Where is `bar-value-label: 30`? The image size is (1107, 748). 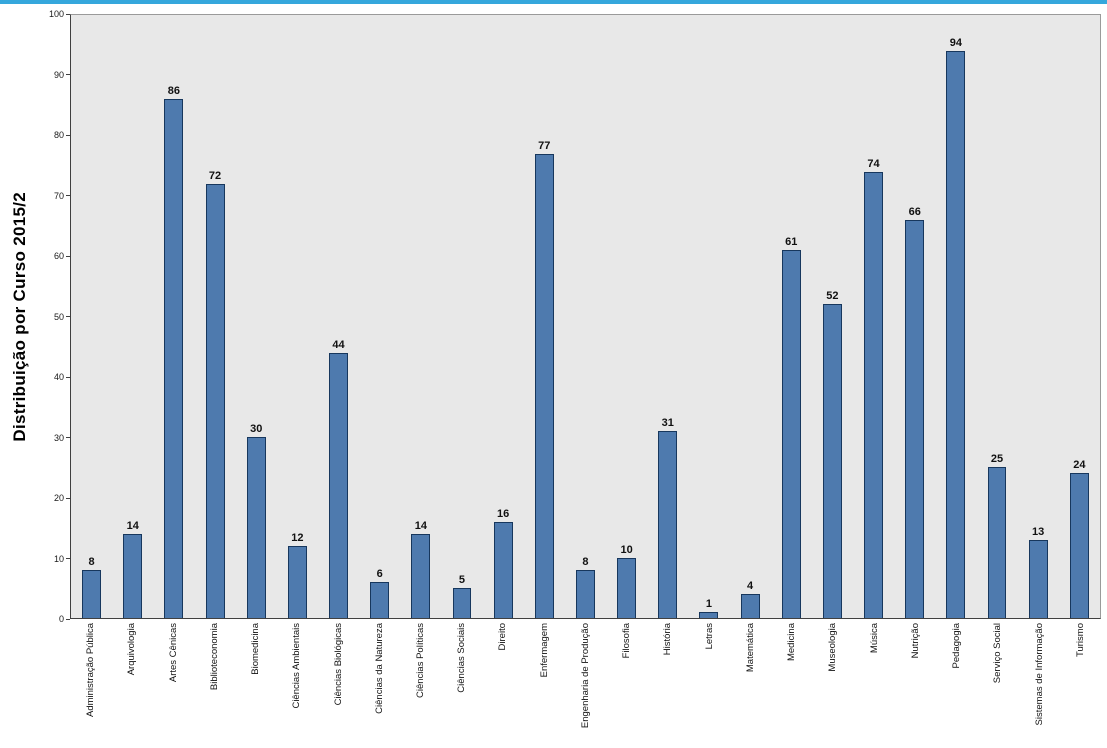
bar-value-label: 30 is located at coordinates (256, 429).